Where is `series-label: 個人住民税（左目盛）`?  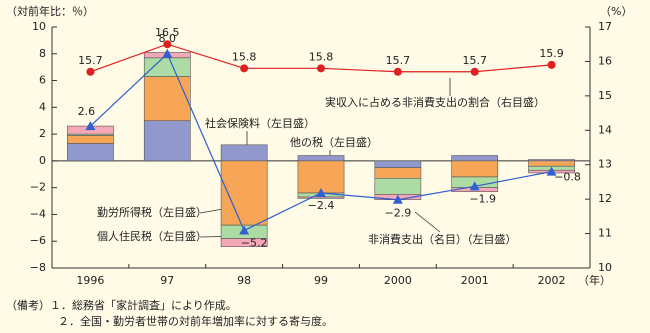 series-label: 個人住民税（左目盛） is located at coordinates (152, 236).